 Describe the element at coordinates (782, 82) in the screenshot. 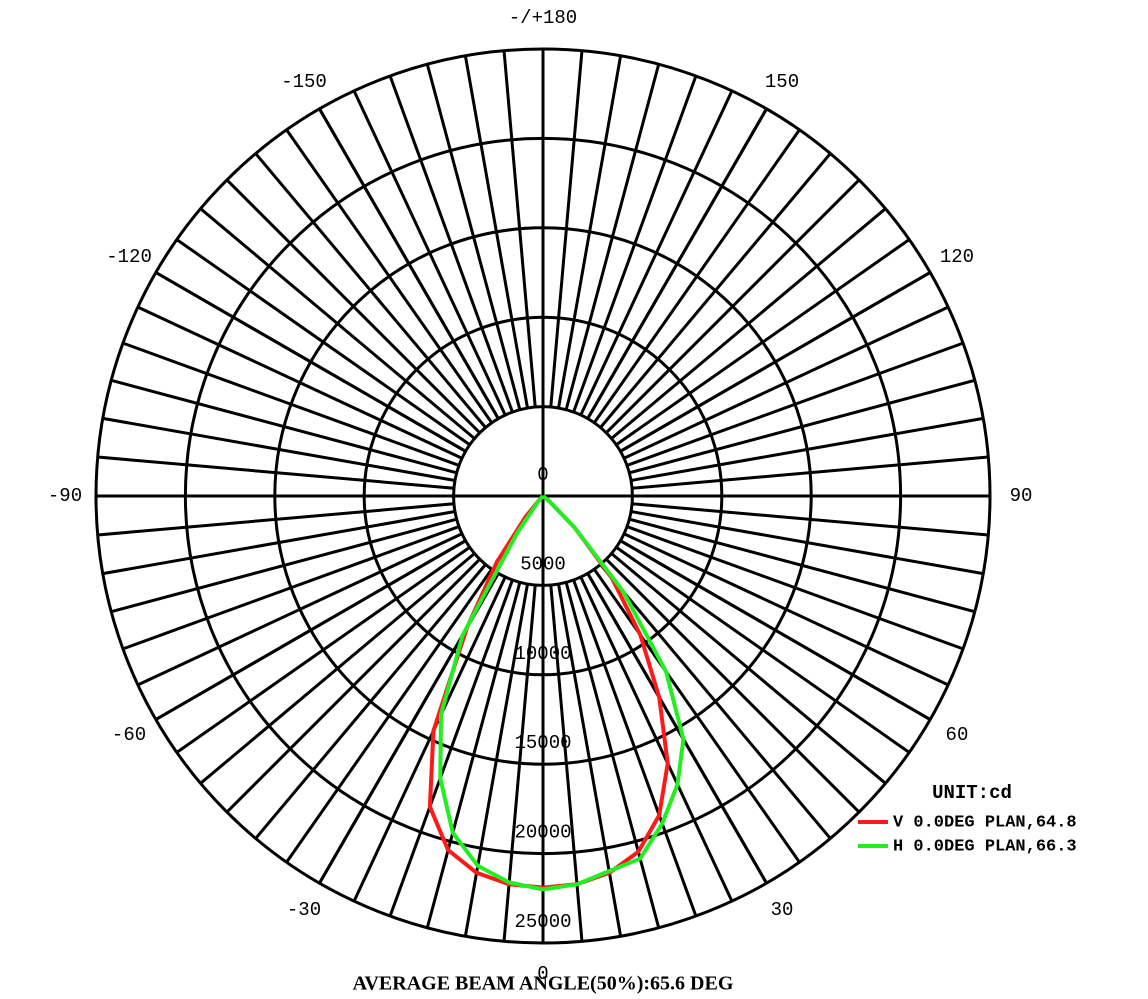

I see `angle-tick-label: 150` at that location.